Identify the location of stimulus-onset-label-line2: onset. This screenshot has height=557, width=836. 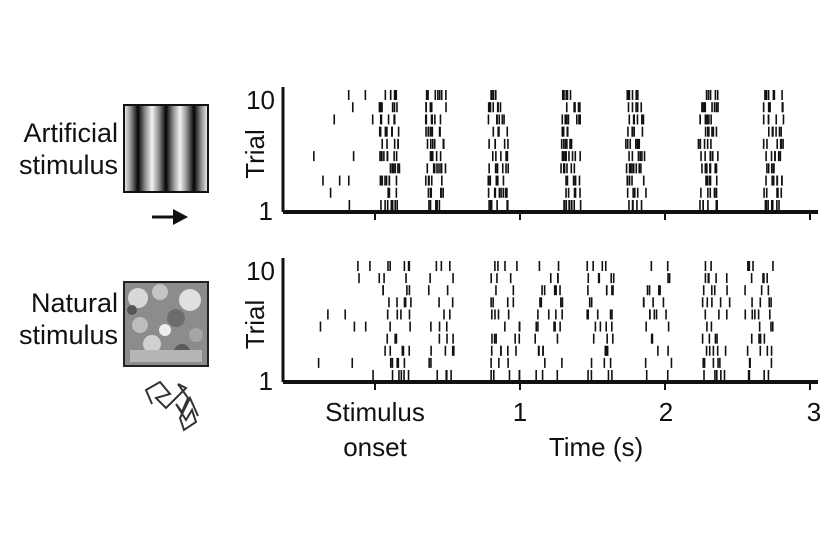
(375, 447).